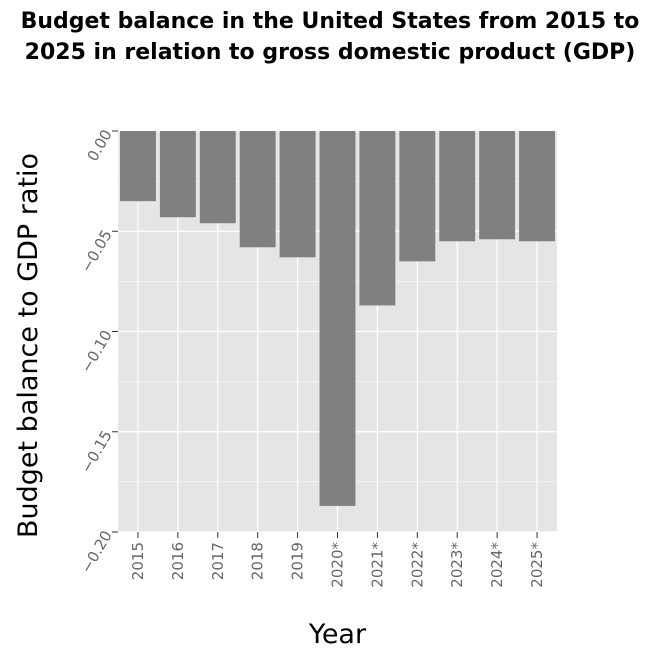 Image resolution: width=660 pixels, height=660 pixels. Describe the element at coordinates (96, 251) in the screenshot. I see `y-tick-label: −0.05` at that location.